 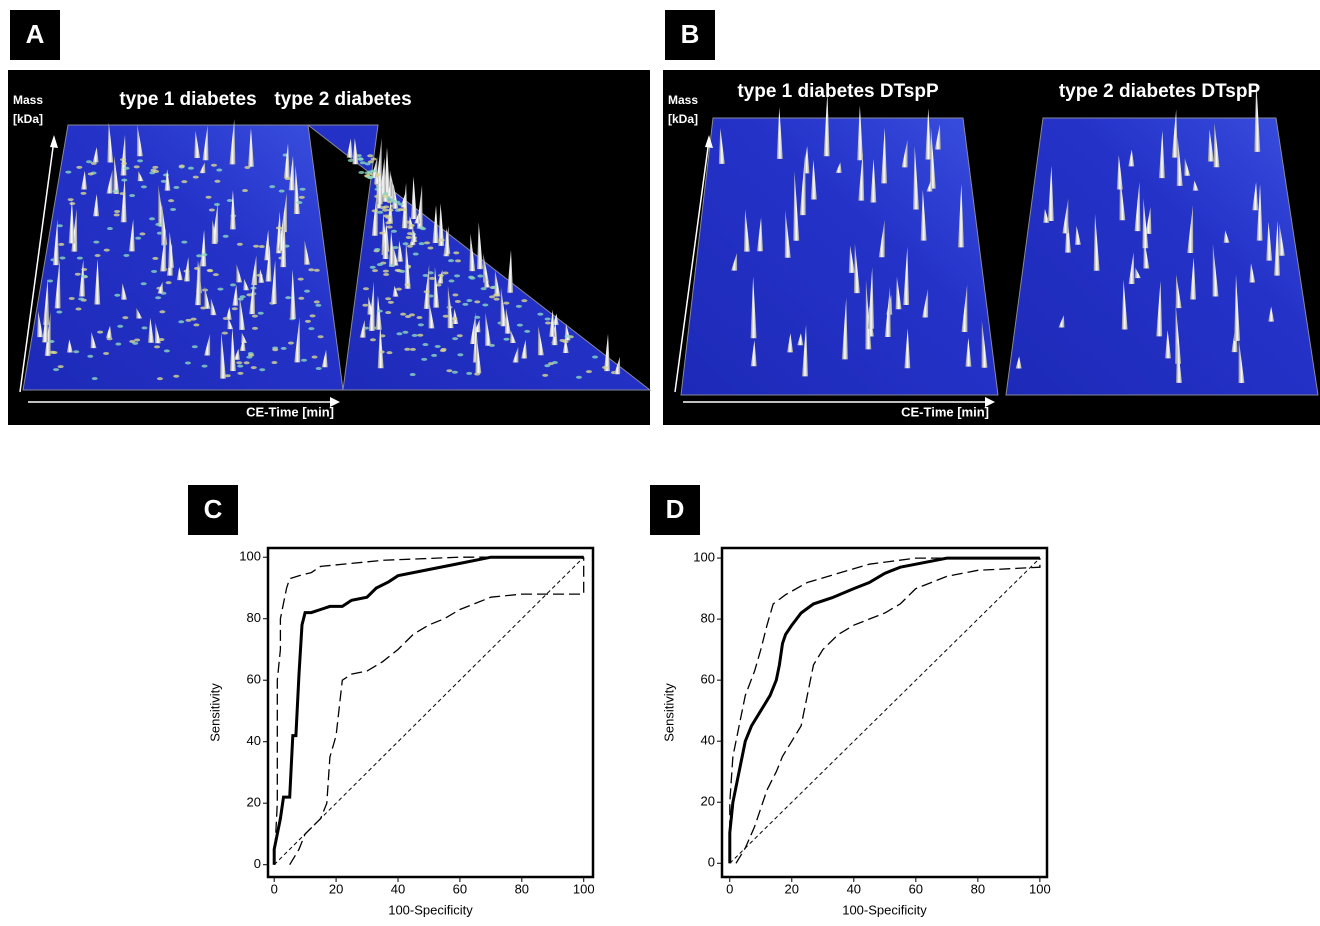 I want to click on panel-label: D, so click(x=675, y=509).